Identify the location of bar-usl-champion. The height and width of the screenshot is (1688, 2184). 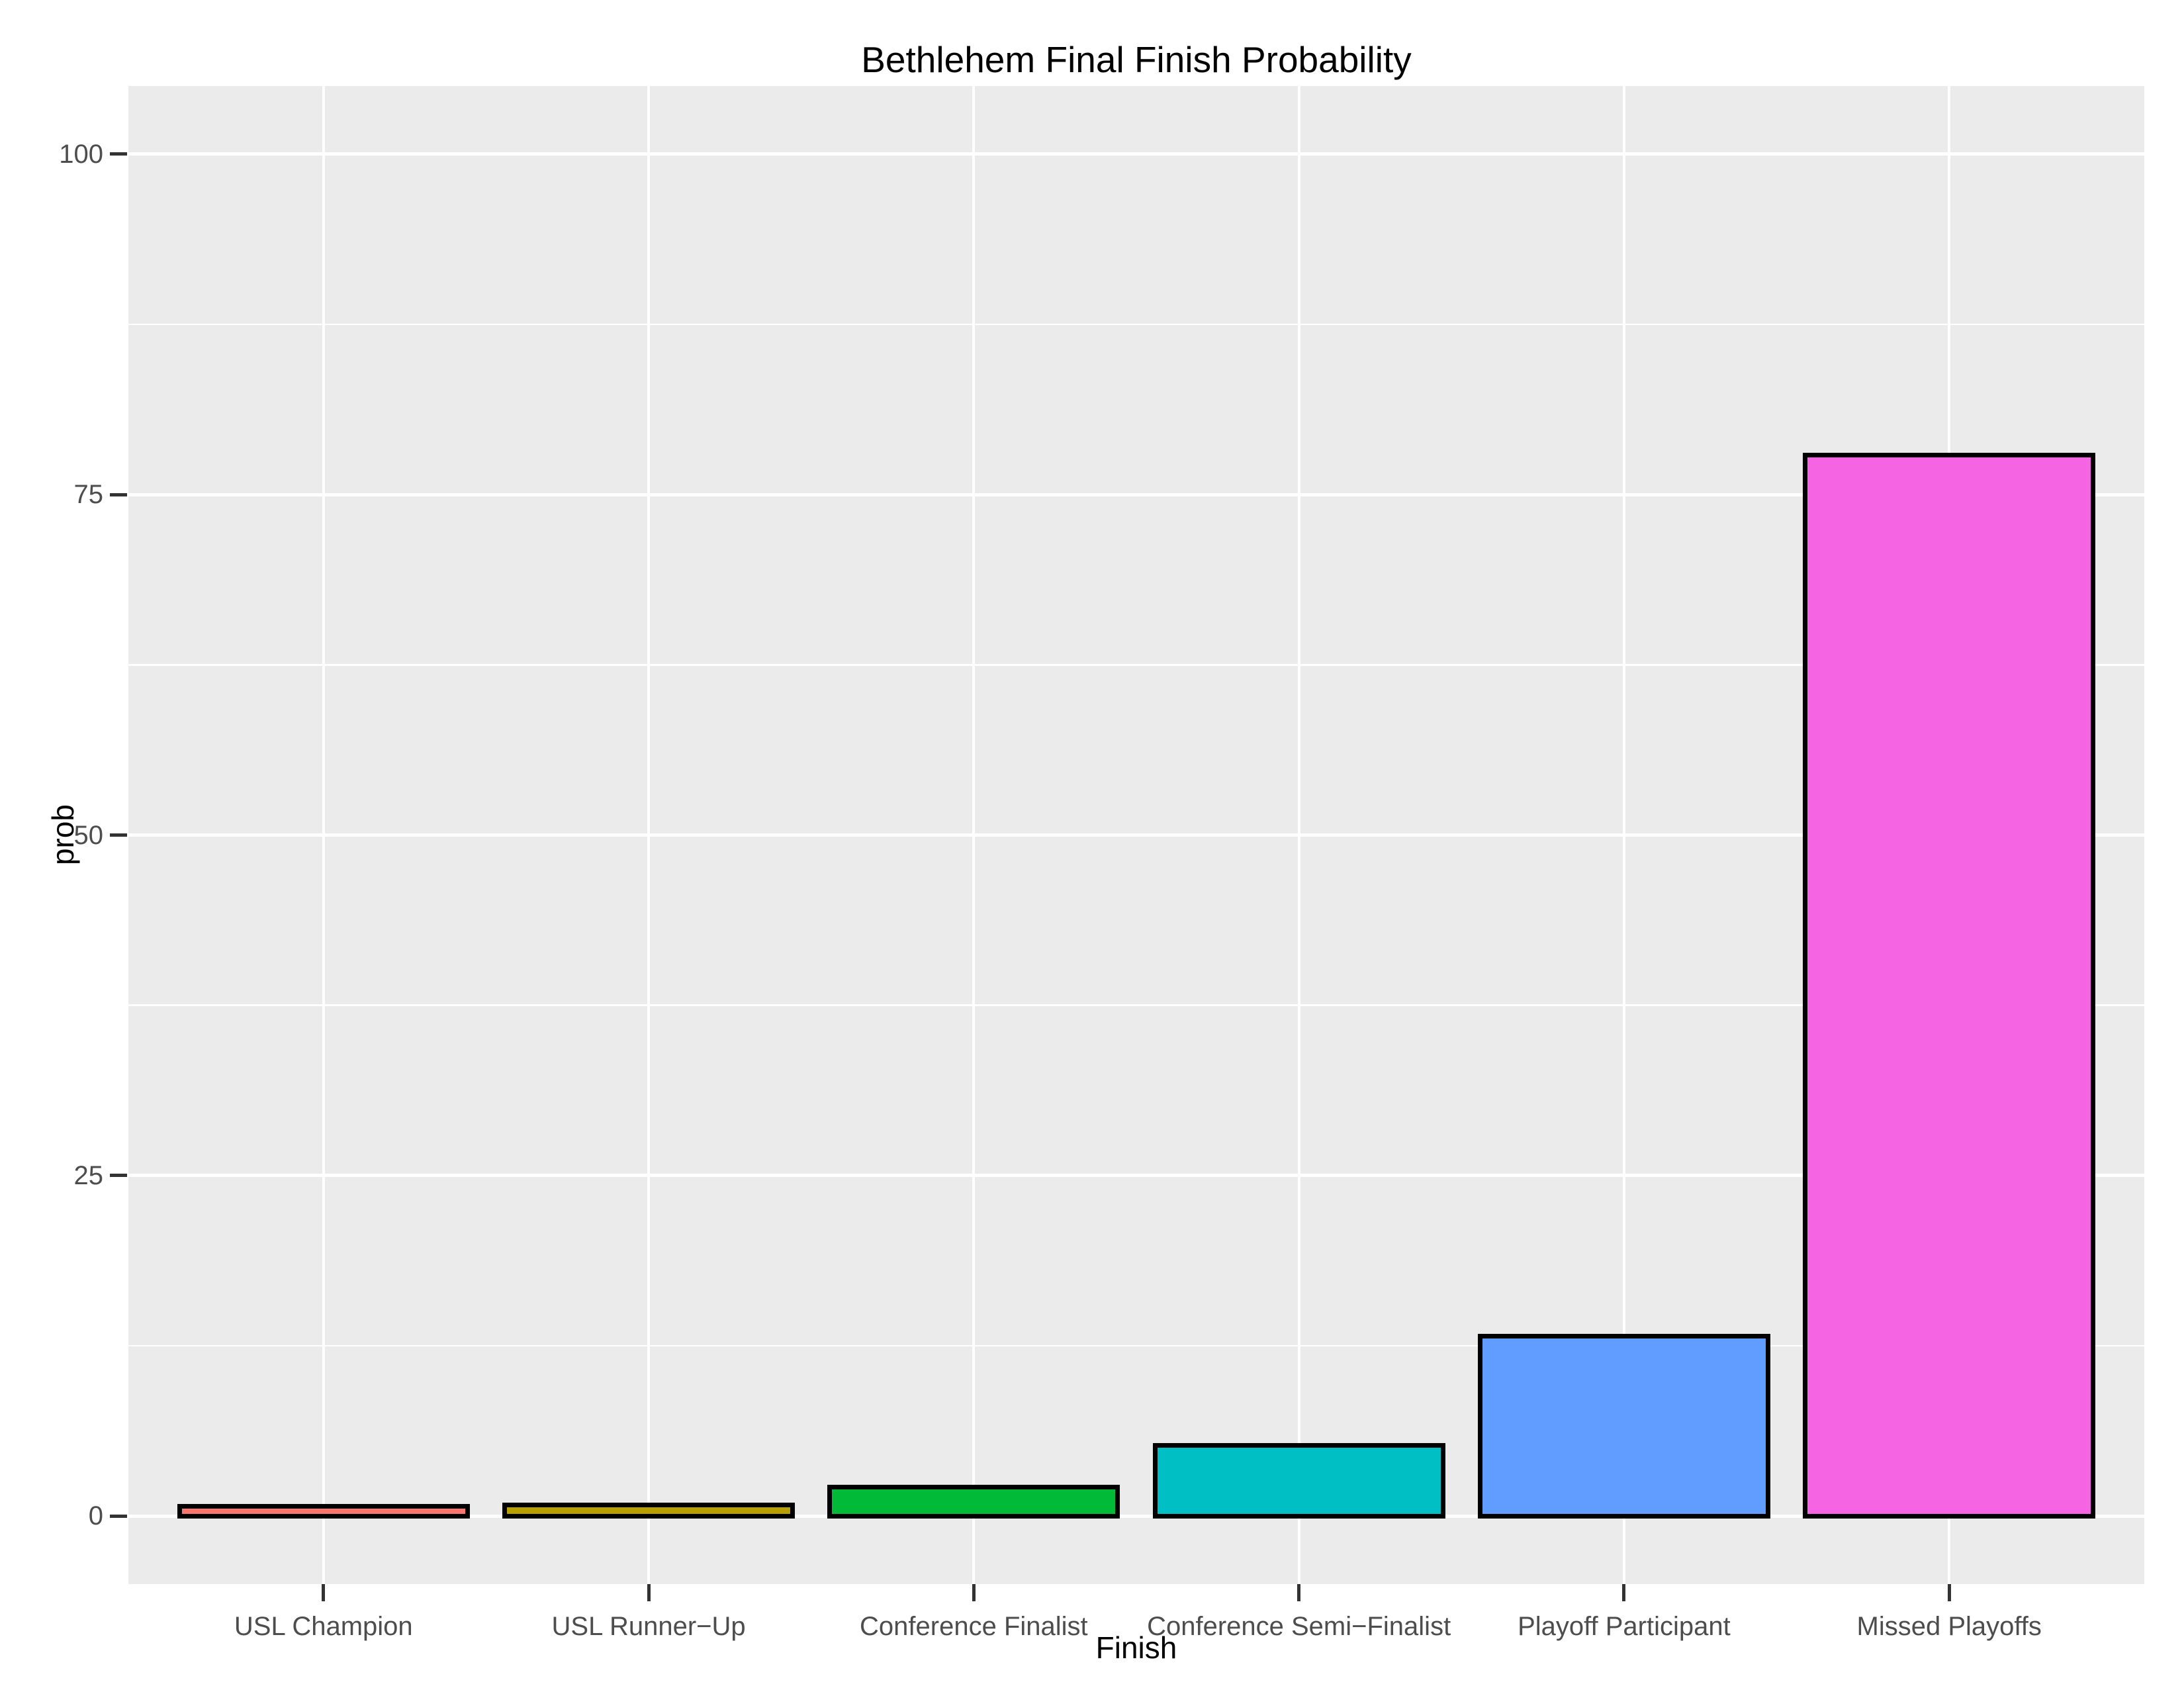
(323, 1511).